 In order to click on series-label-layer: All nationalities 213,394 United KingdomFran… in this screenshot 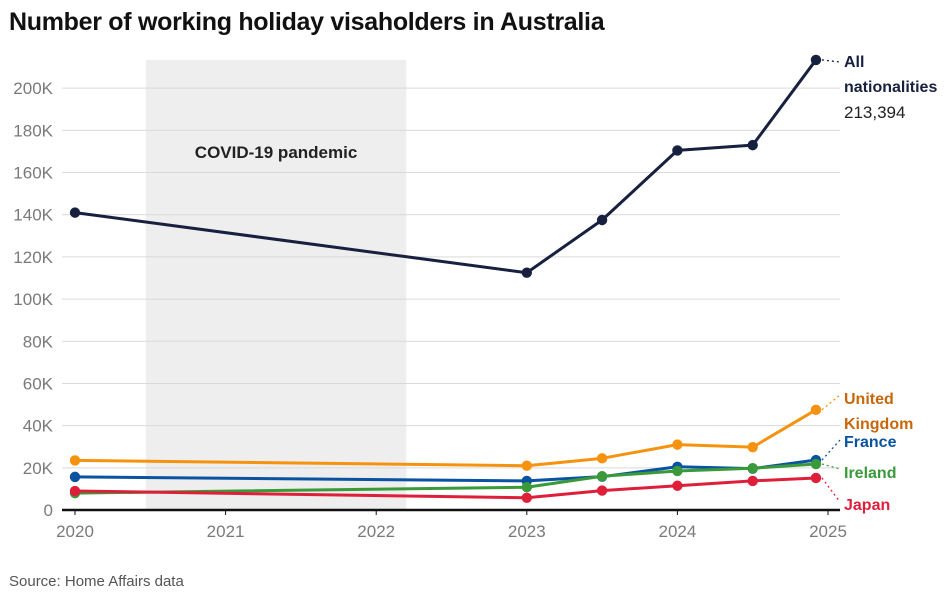, I will do `click(879, 284)`.